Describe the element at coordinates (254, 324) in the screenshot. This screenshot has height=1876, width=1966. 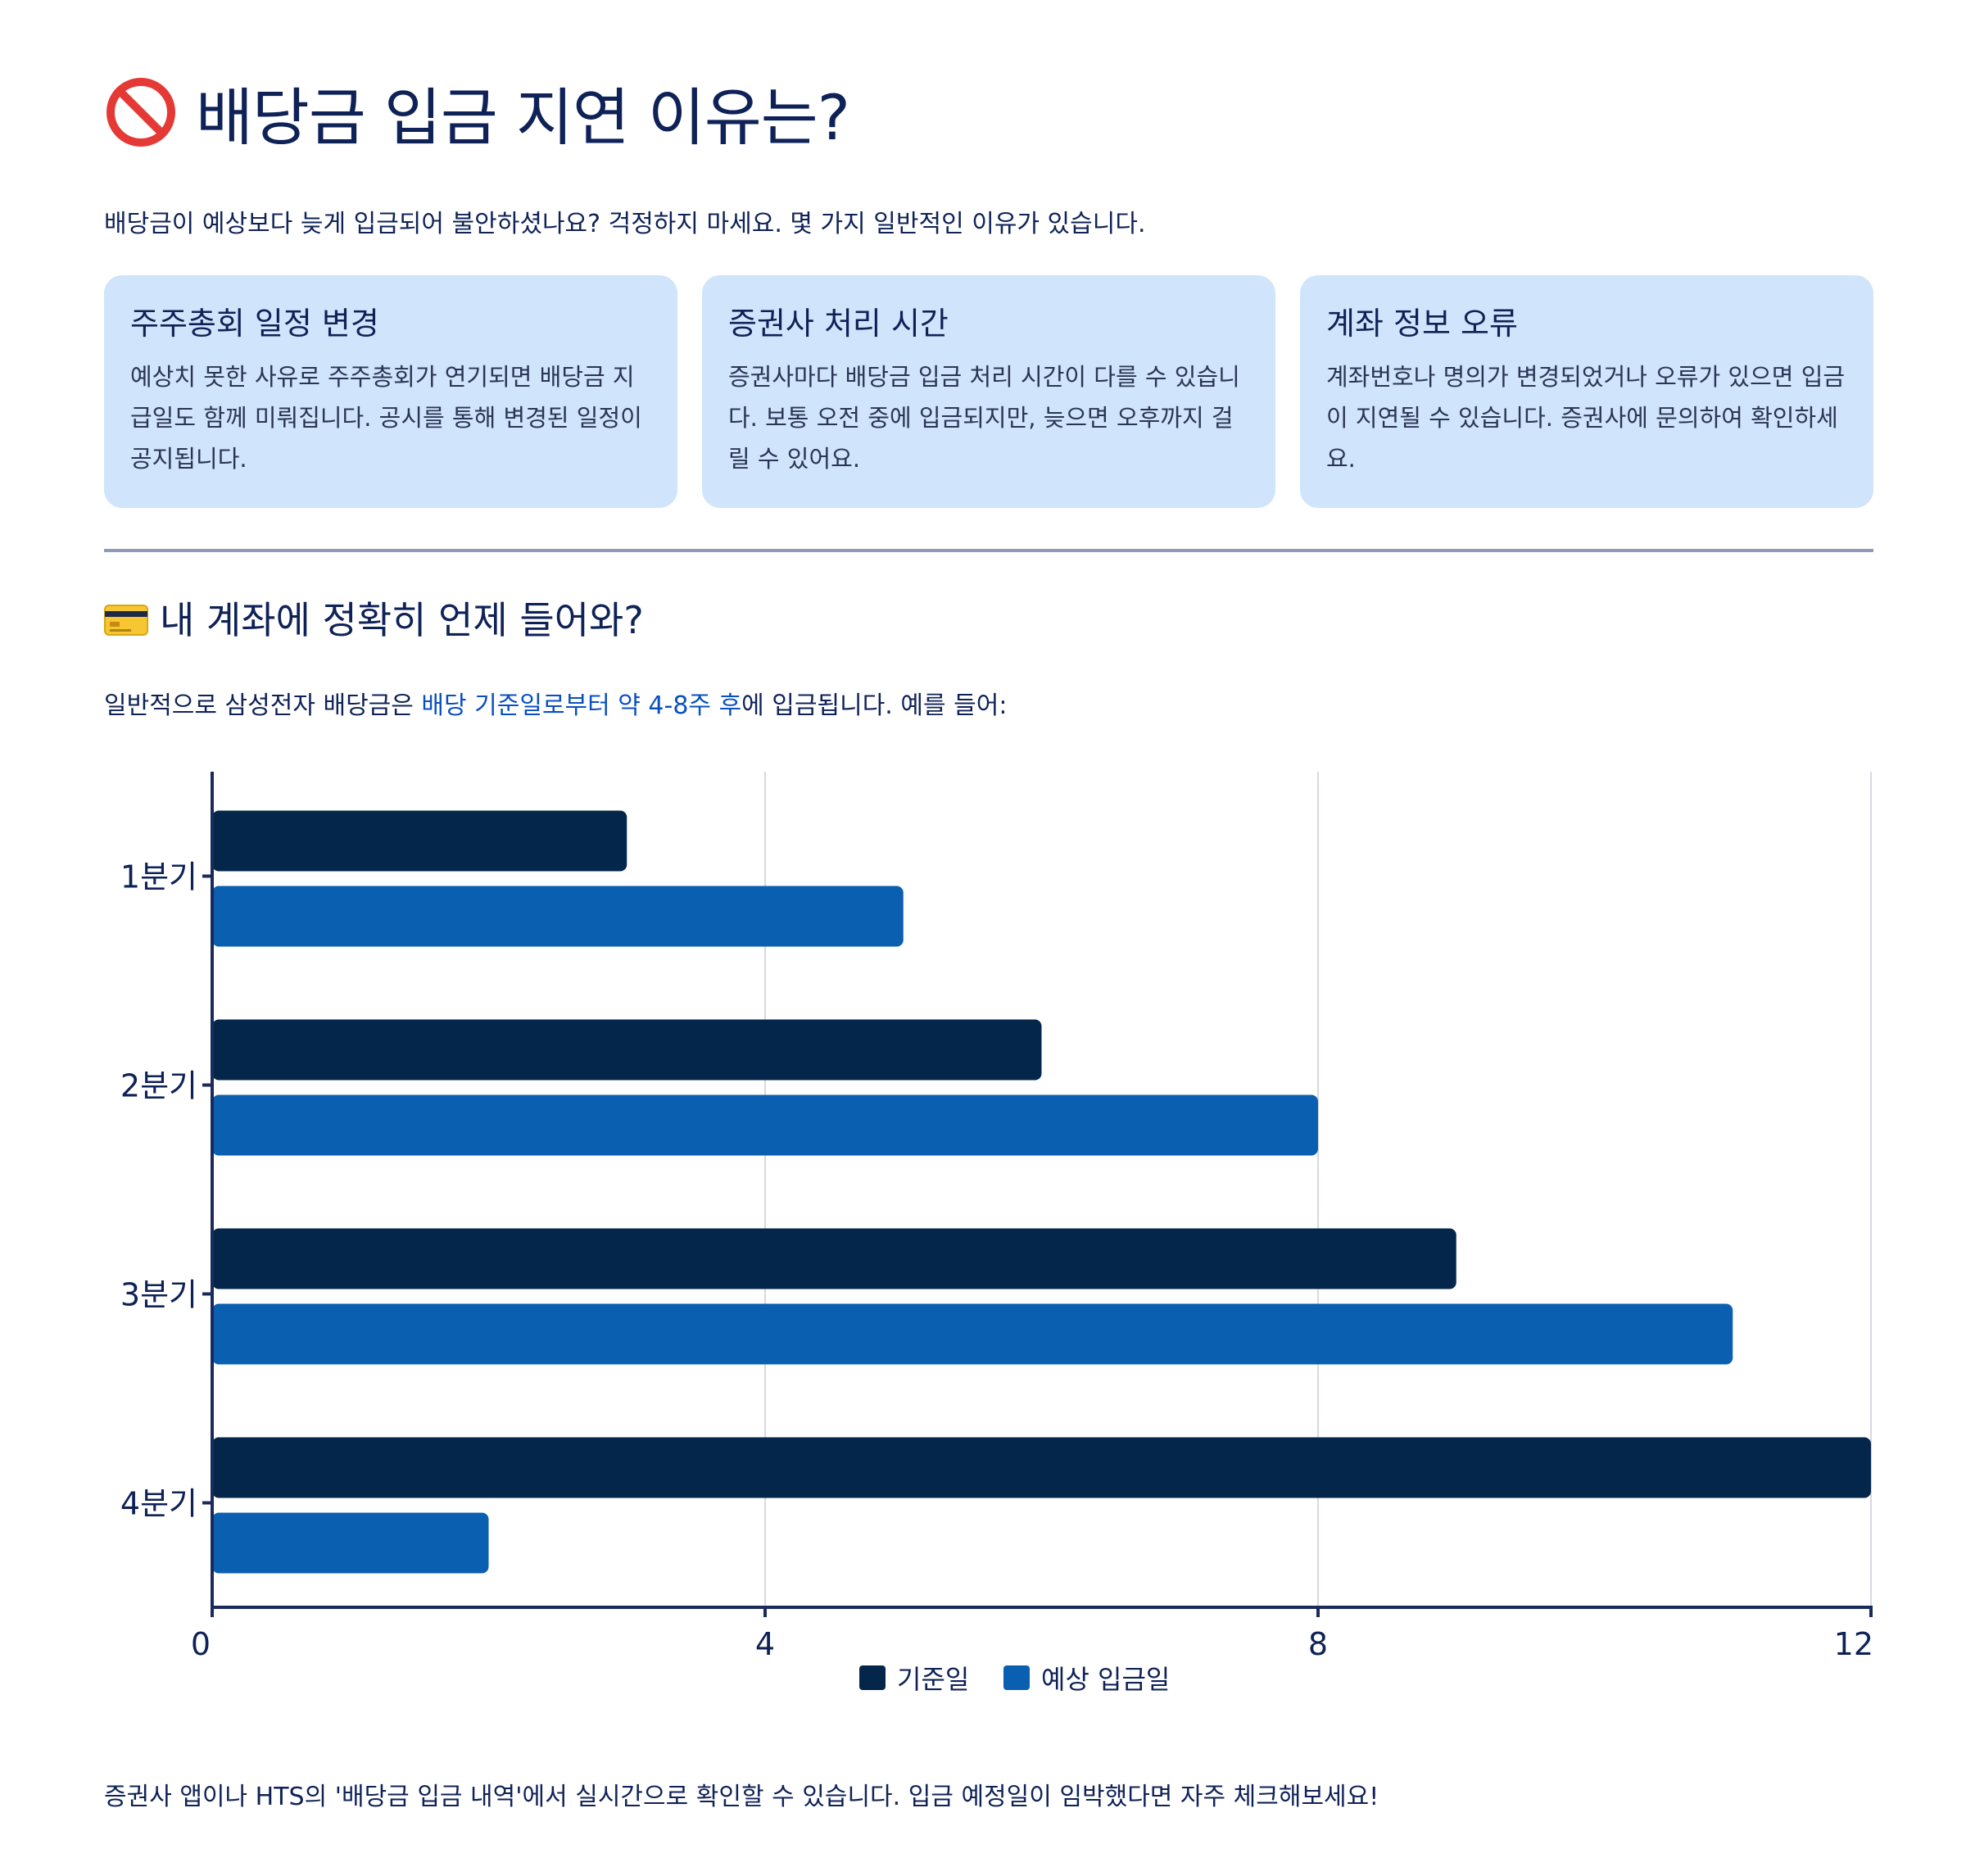
I see `reason-card-title: 주주총회 일정 변경` at that location.